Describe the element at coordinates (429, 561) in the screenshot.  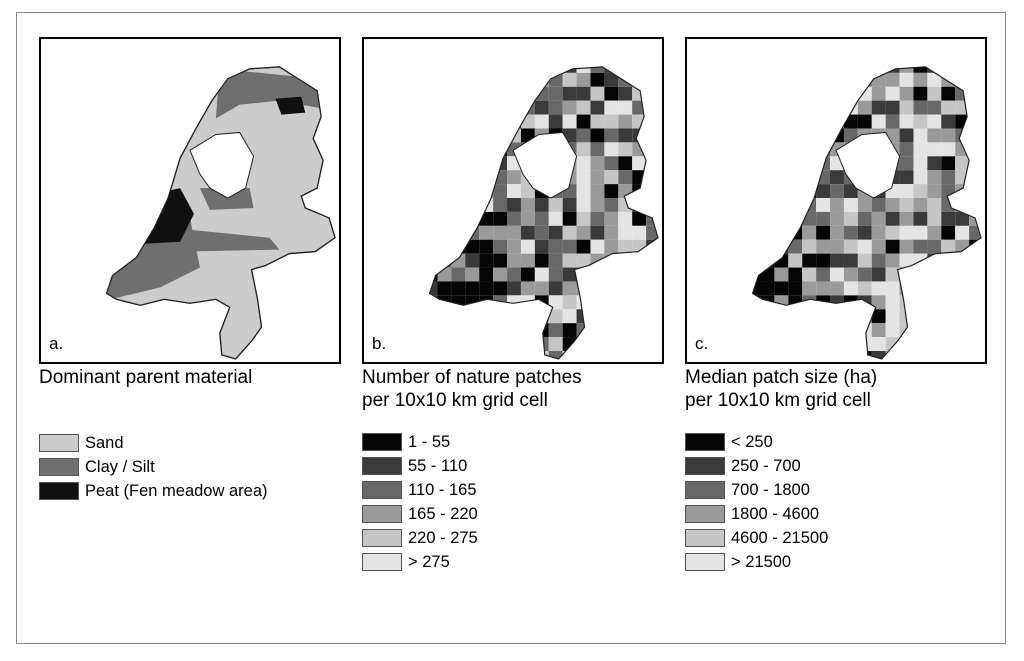
I see `legend-label: > 275` at that location.